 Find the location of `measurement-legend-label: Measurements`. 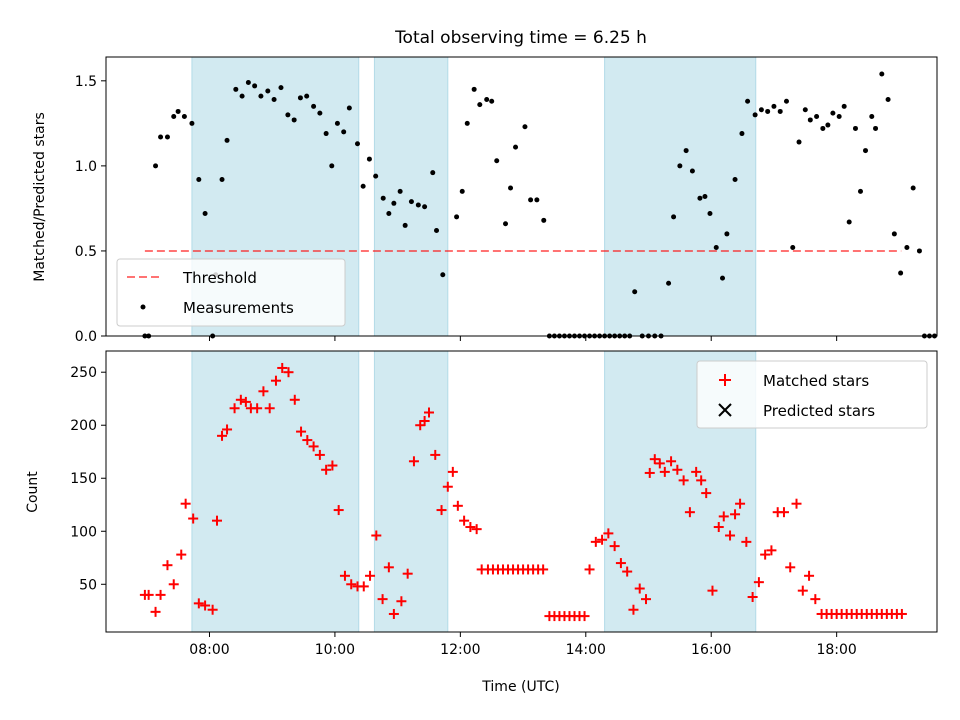

measurement-legend-label: Measurements is located at coordinates (238, 308).